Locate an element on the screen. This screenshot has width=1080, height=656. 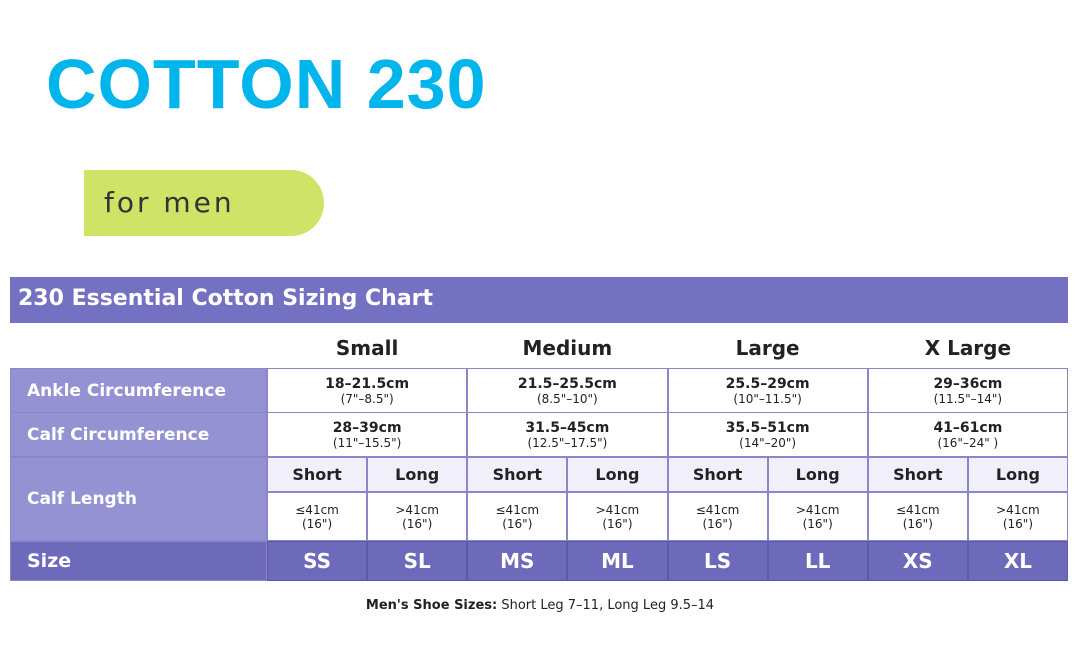
column-name: Small is located at coordinates (367, 348).